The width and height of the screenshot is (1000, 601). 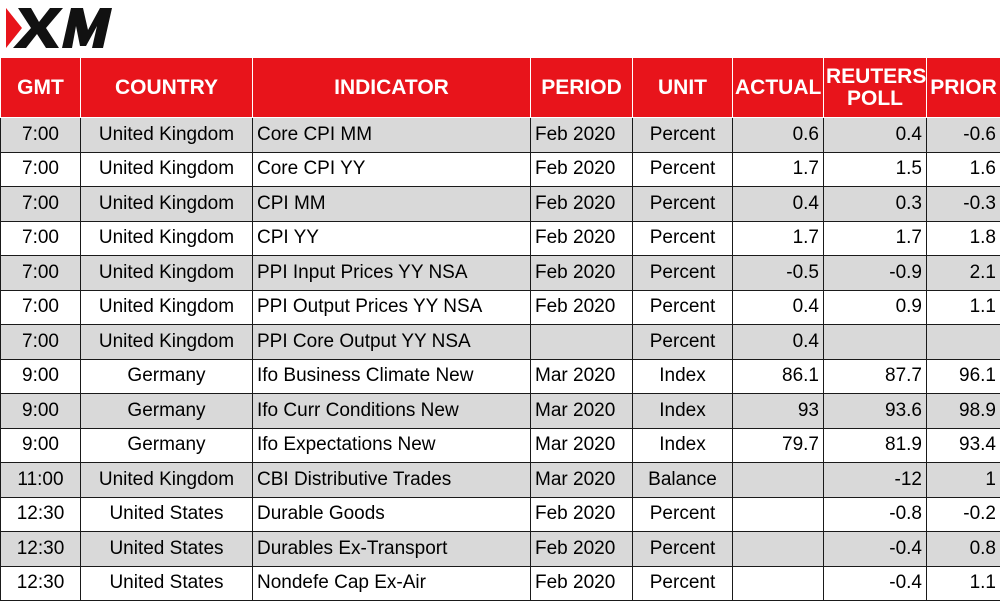 I want to click on cell-actual: 0.6, so click(x=778, y=135).